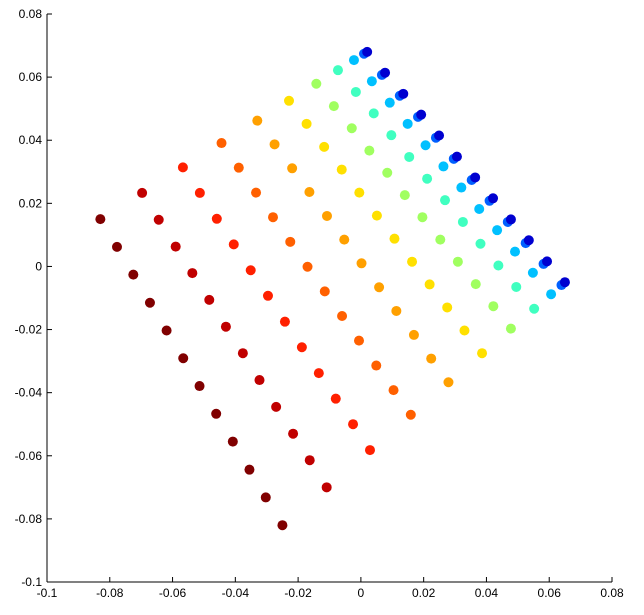 This screenshot has height=615, width=644. Describe the element at coordinates (236, 593) in the screenshot. I see `x-tick-label: -0.04` at that location.